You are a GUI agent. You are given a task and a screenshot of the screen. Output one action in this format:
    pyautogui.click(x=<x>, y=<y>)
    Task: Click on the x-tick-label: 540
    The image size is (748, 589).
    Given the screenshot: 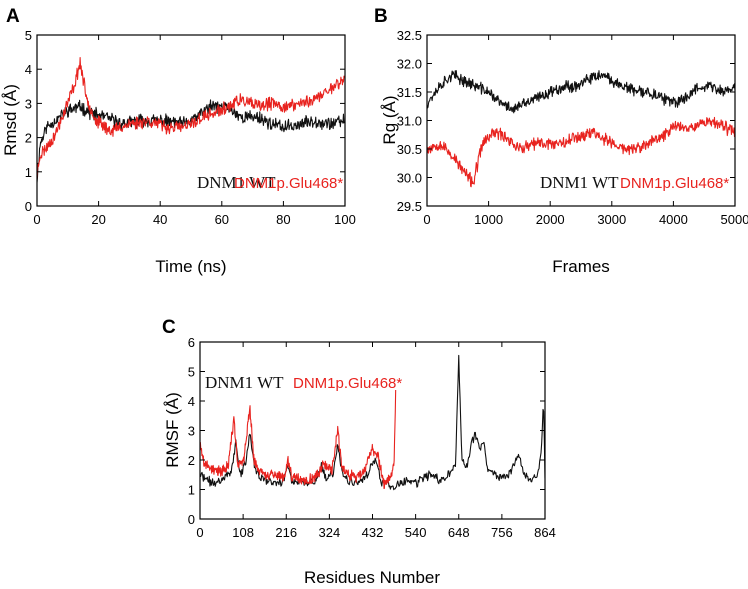 What is the action you would take?
    pyautogui.click(x=416, y=532)
    